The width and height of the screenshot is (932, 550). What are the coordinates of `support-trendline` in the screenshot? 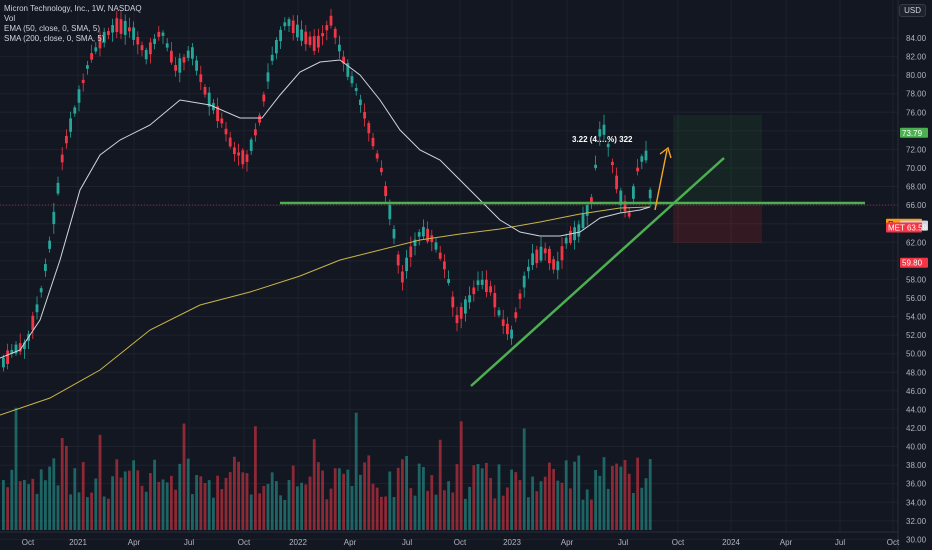 It's located at (597, 272).